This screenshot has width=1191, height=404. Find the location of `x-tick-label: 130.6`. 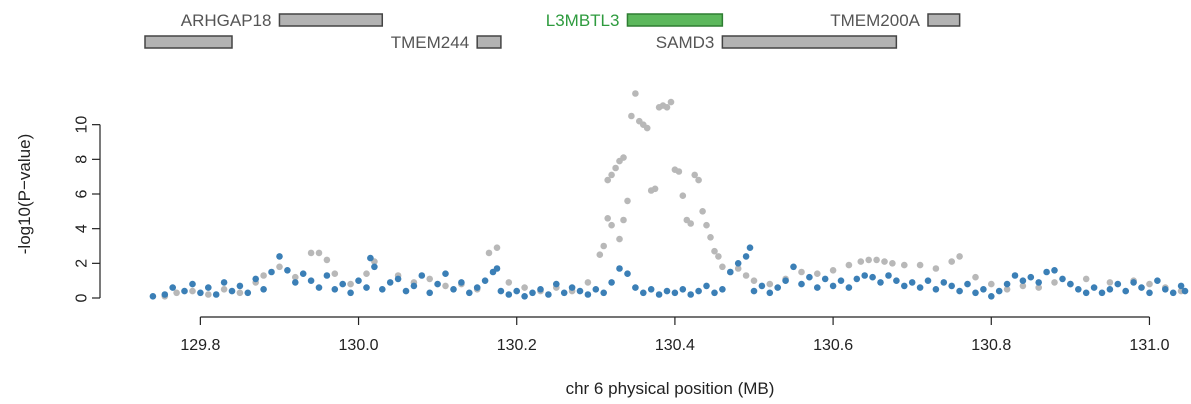

x-tick-label: 130.6 is located at coordinates (833, 345).